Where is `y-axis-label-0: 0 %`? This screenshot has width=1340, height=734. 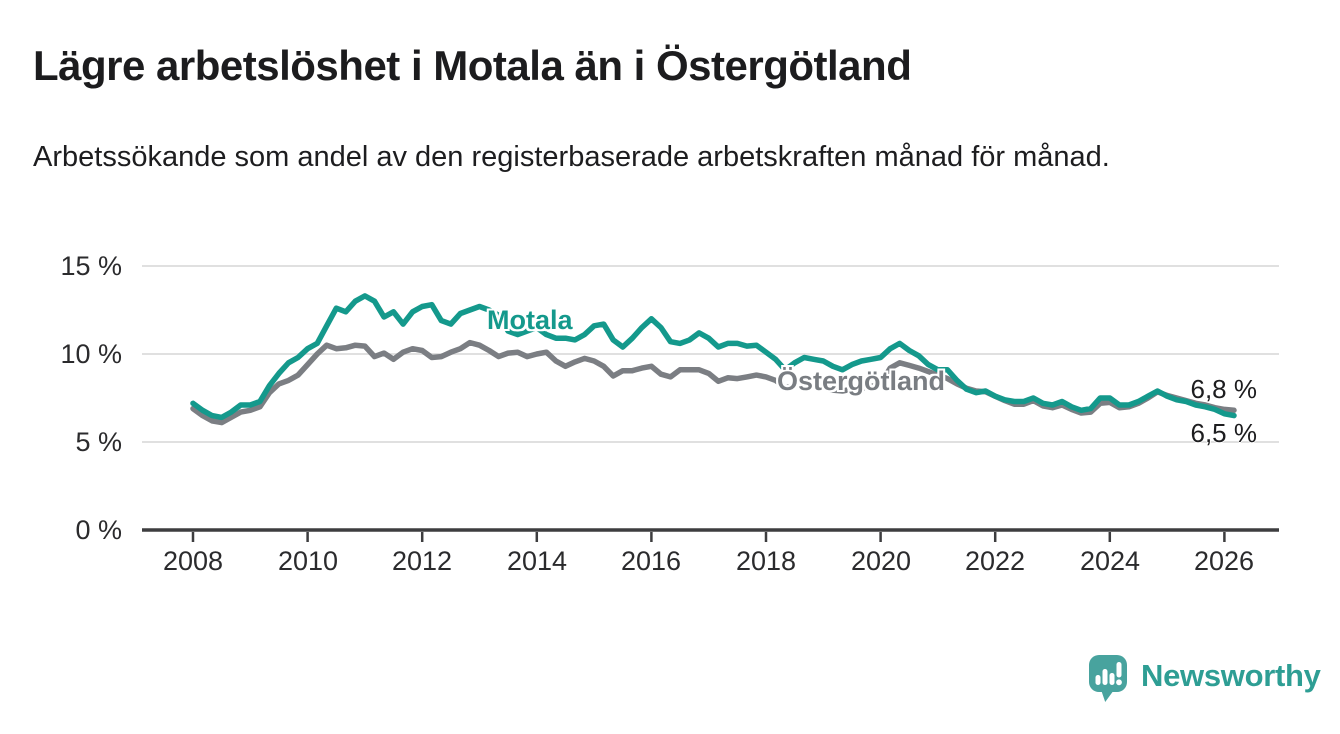 y-axis-label-0: 0 % is located at coordinates (98, 530).